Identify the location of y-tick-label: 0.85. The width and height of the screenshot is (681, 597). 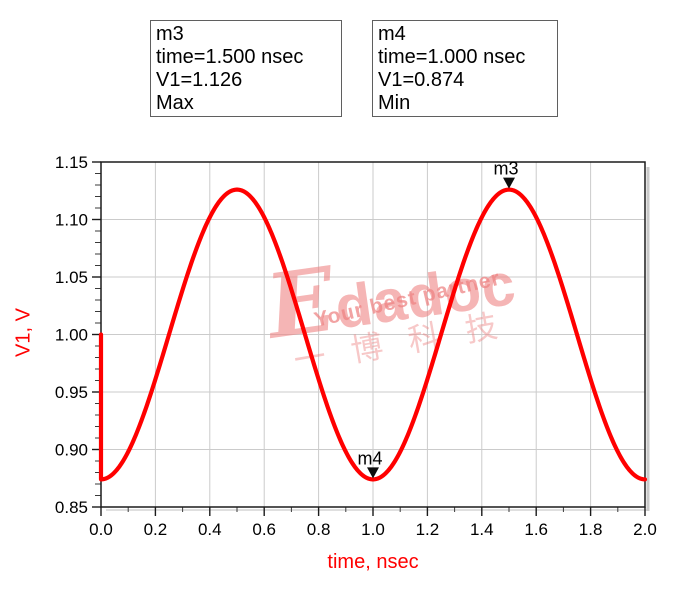
(71, 507).